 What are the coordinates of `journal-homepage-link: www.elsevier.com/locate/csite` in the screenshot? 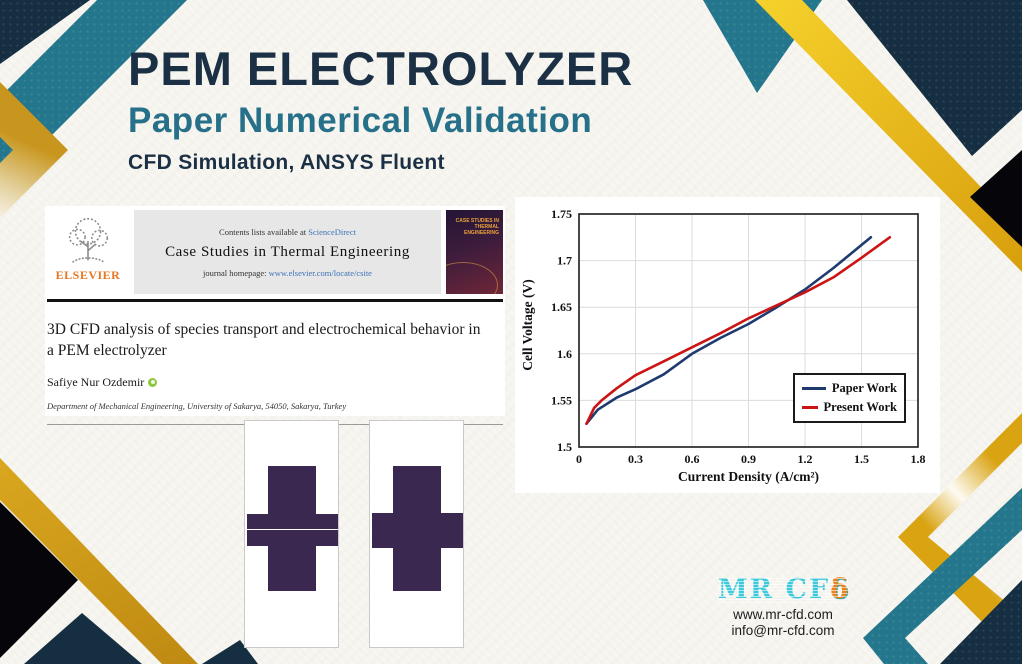 It's located at (320, 272).